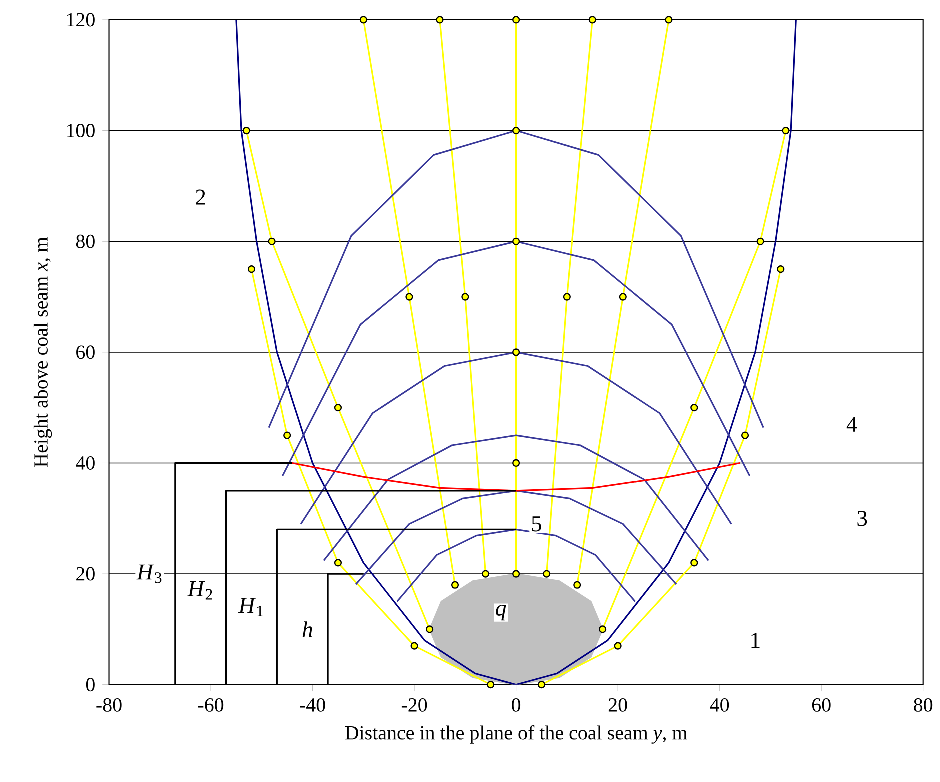 The width and height of the screenshot is (940, 782). Describe the element at coordinates (43, 352) in the screenshot. I see `y-axis-title: Height above coal seam x, m` at that location.